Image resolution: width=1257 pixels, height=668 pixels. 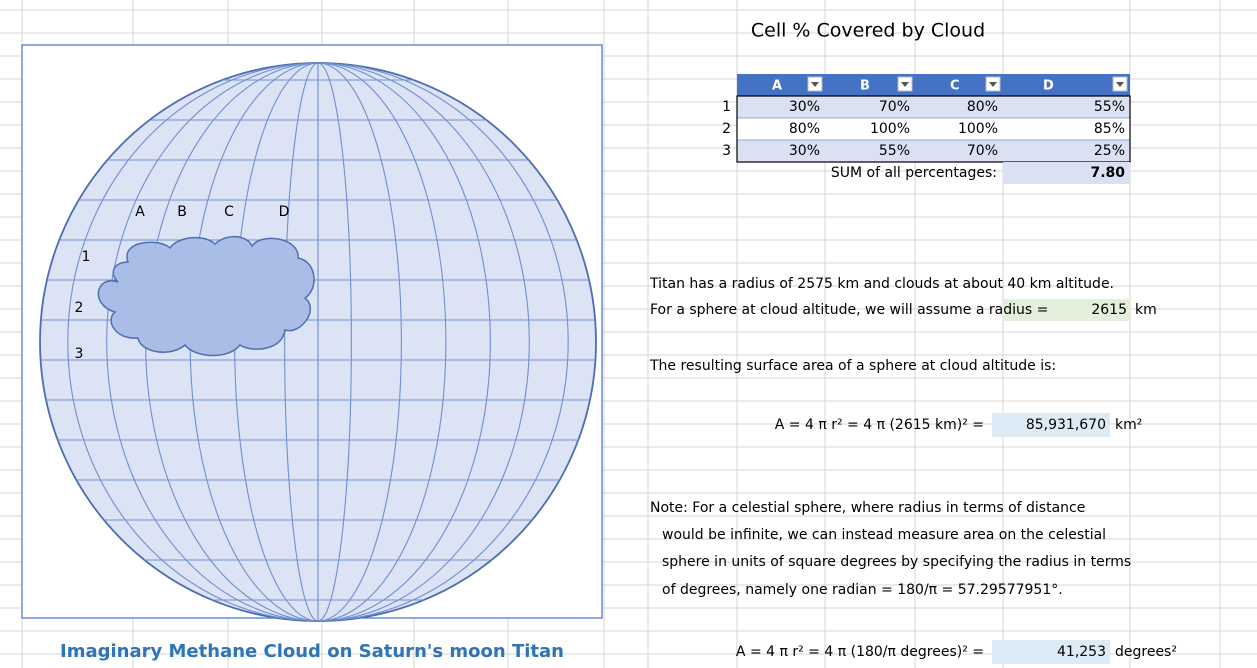 I want to click on column-header: A, so click(x=777, y=86).